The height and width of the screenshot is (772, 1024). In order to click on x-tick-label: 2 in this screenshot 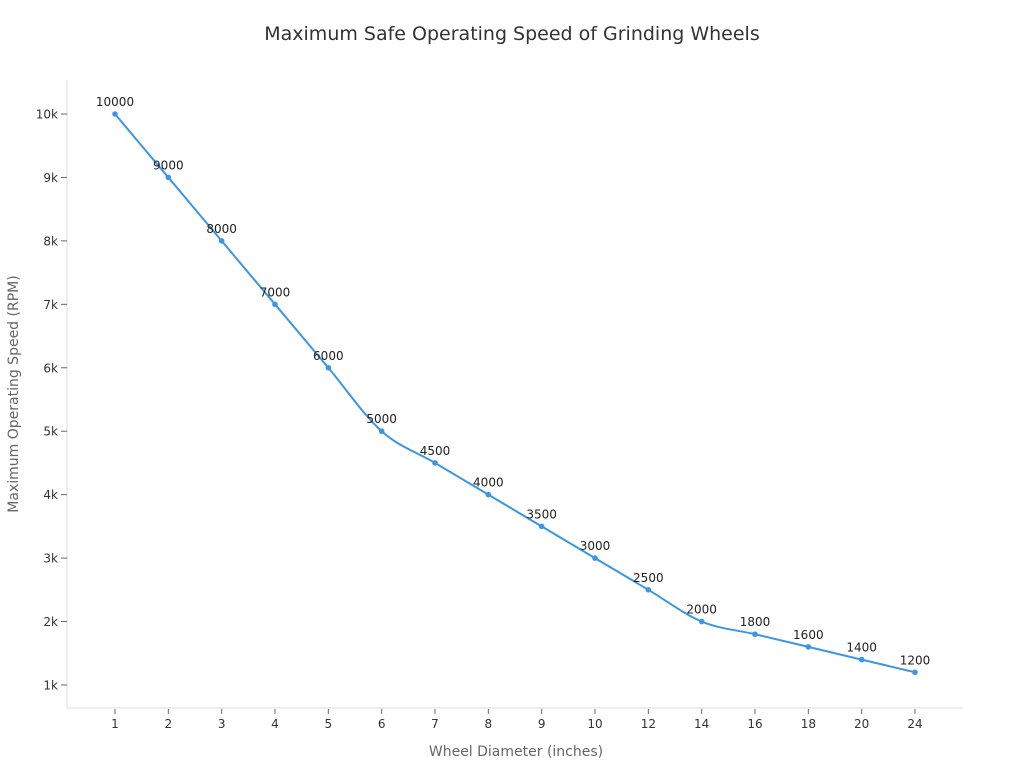, I will do `click(169, 724)`.